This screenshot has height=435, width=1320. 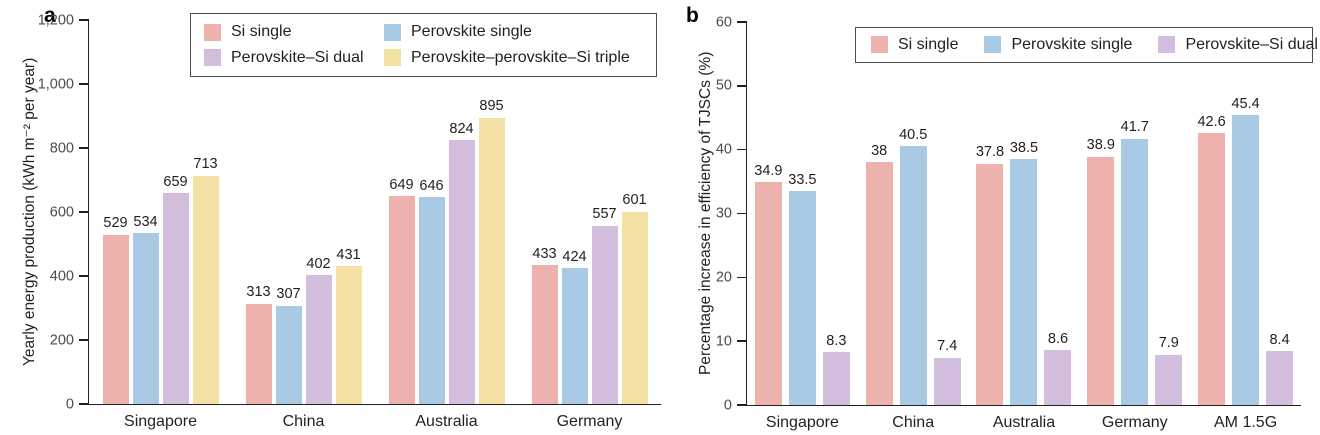 I want to click on legend-label: Perovskite–perovskite–Si triple, so click(x=520, y=57).